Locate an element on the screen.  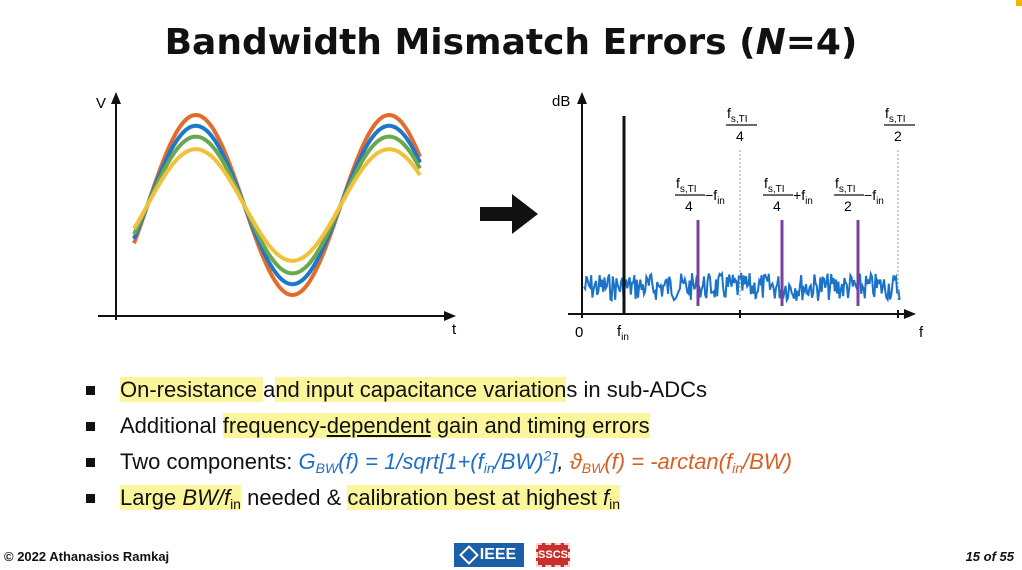
marker-half: fs,TI 2 is located at coordinates (899, 124).